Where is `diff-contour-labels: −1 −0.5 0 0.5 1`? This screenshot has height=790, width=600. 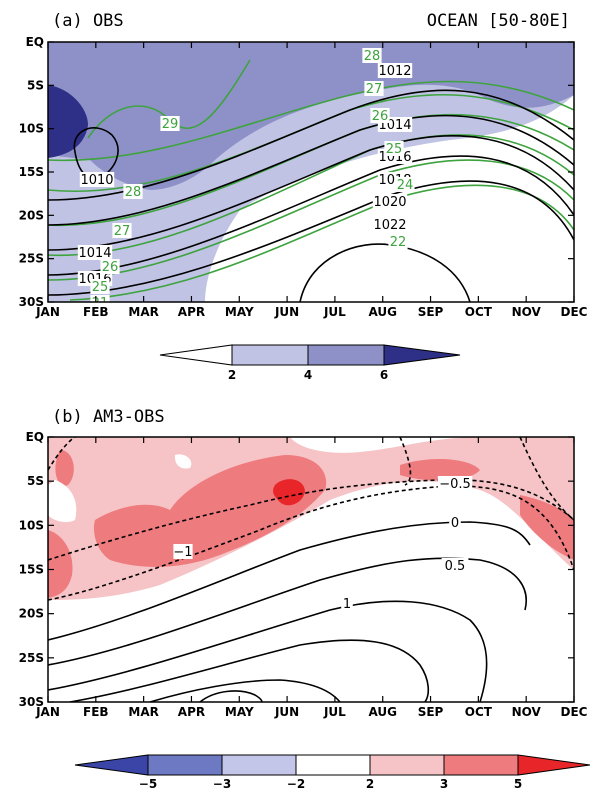 diff-contour-labels: −1 −0.5 0 0.5 1 is located at coordinates (323, 544).